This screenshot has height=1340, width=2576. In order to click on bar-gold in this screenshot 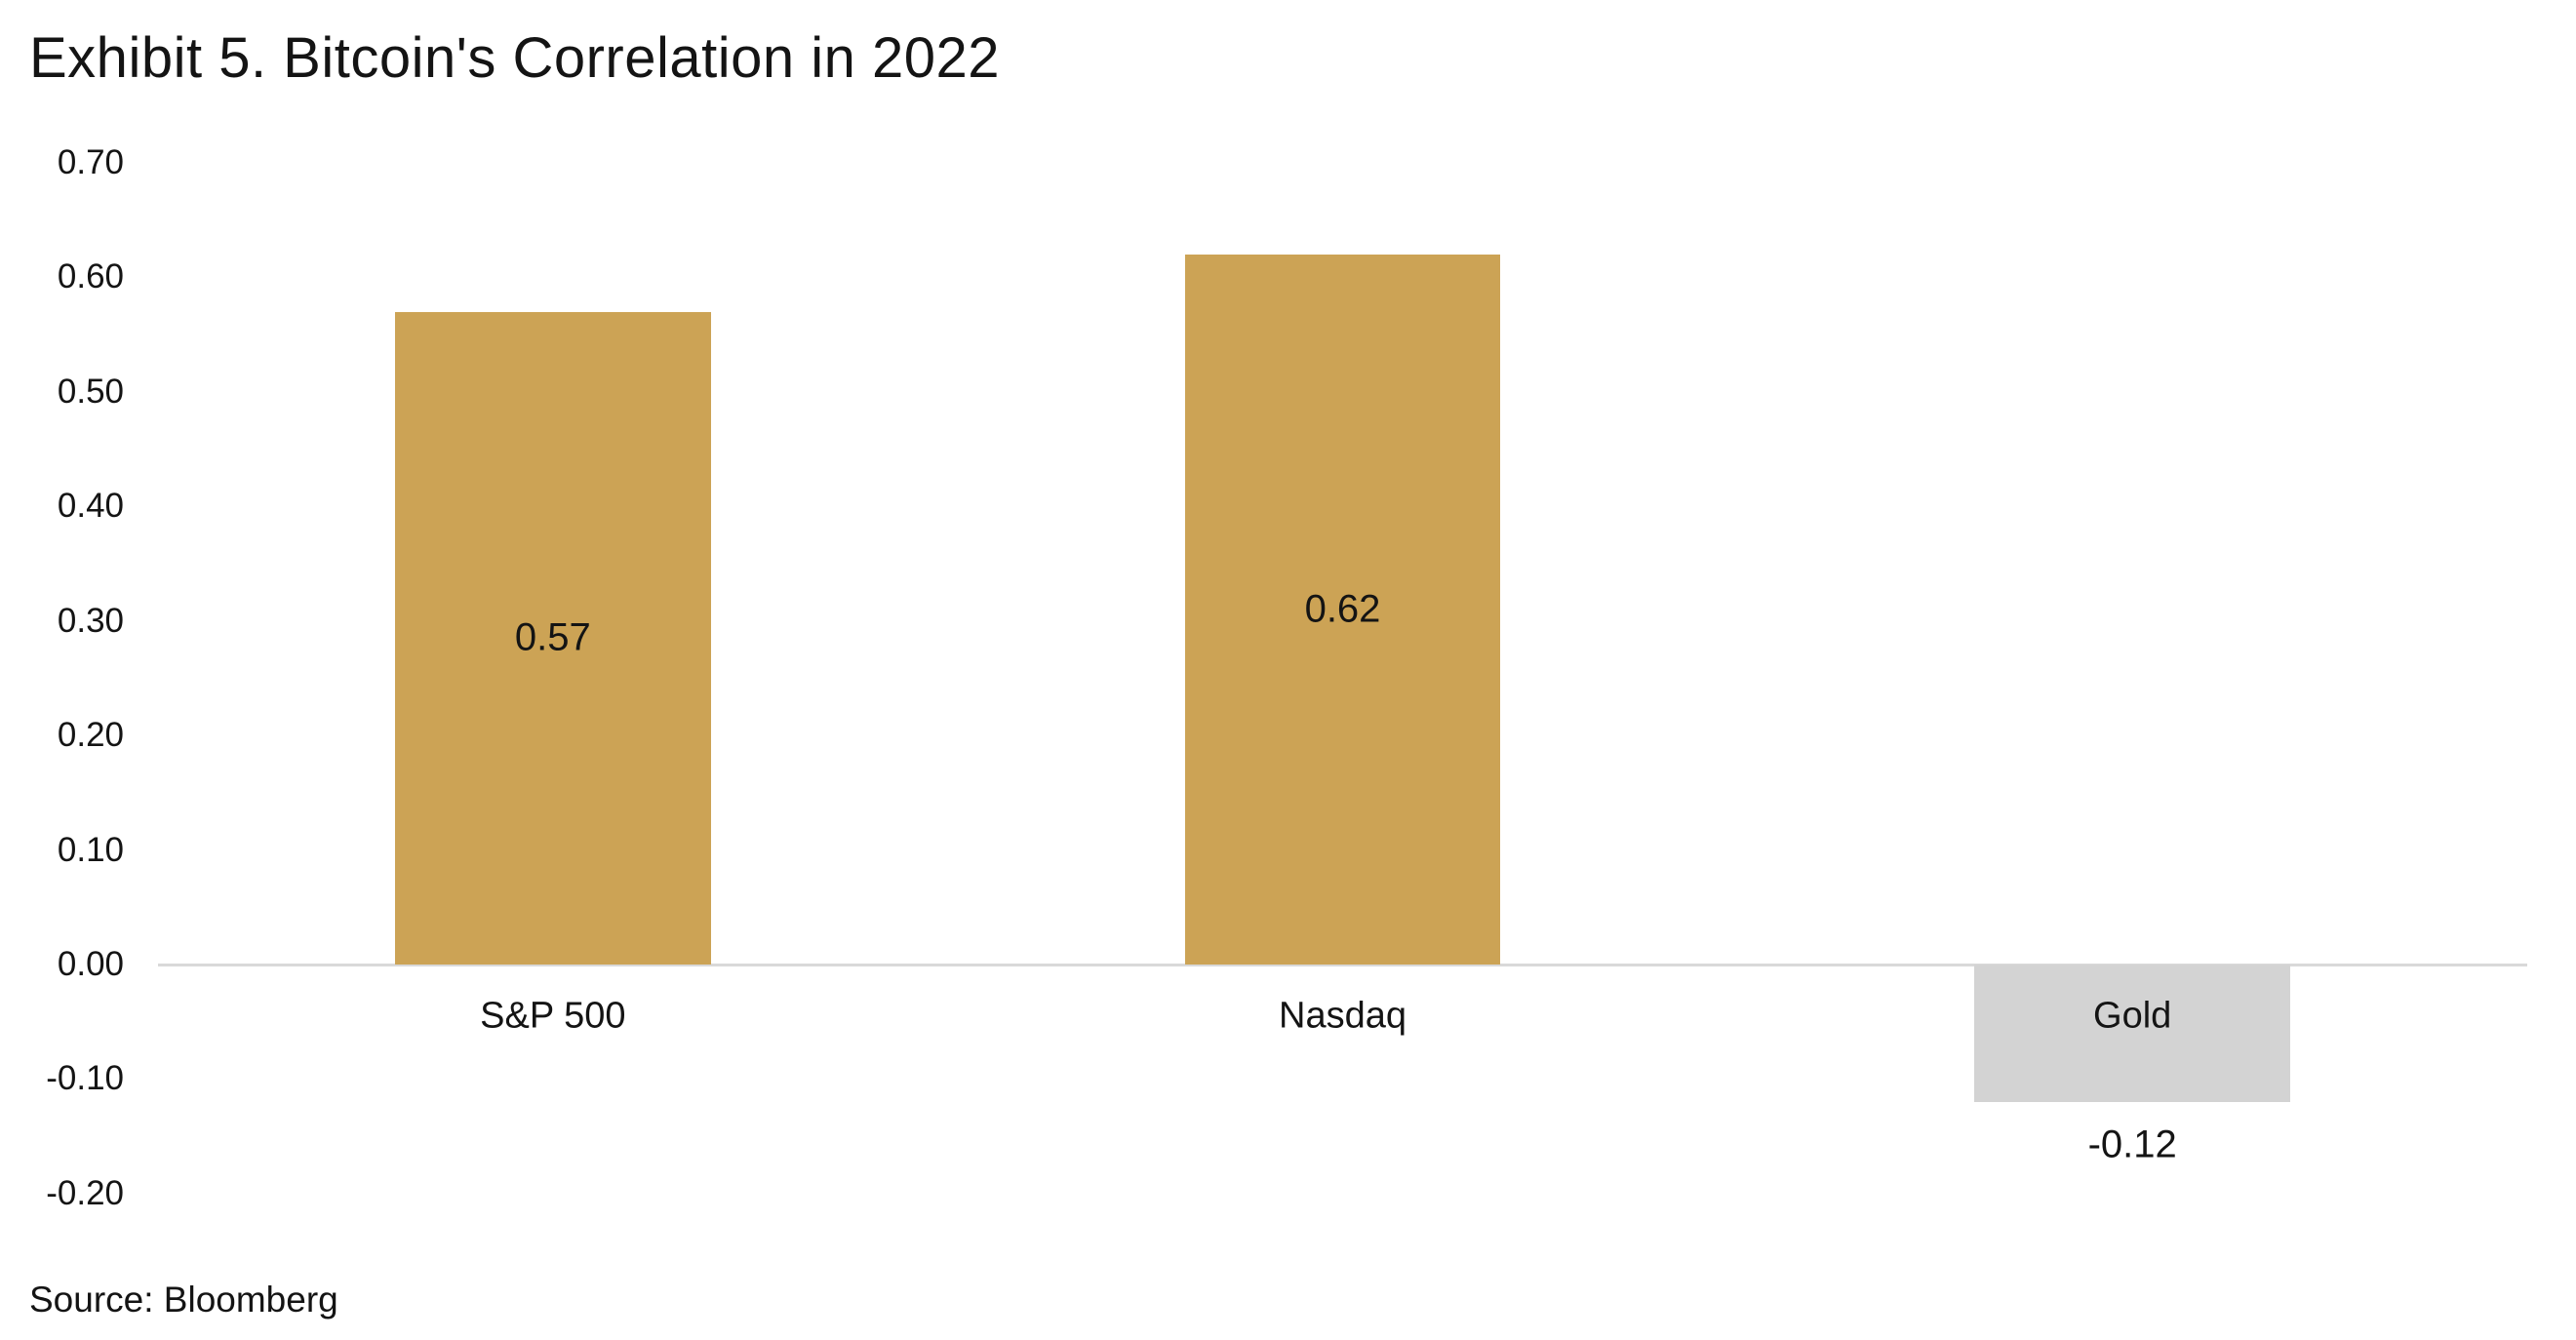, I will do `click(2132, 1034)`.